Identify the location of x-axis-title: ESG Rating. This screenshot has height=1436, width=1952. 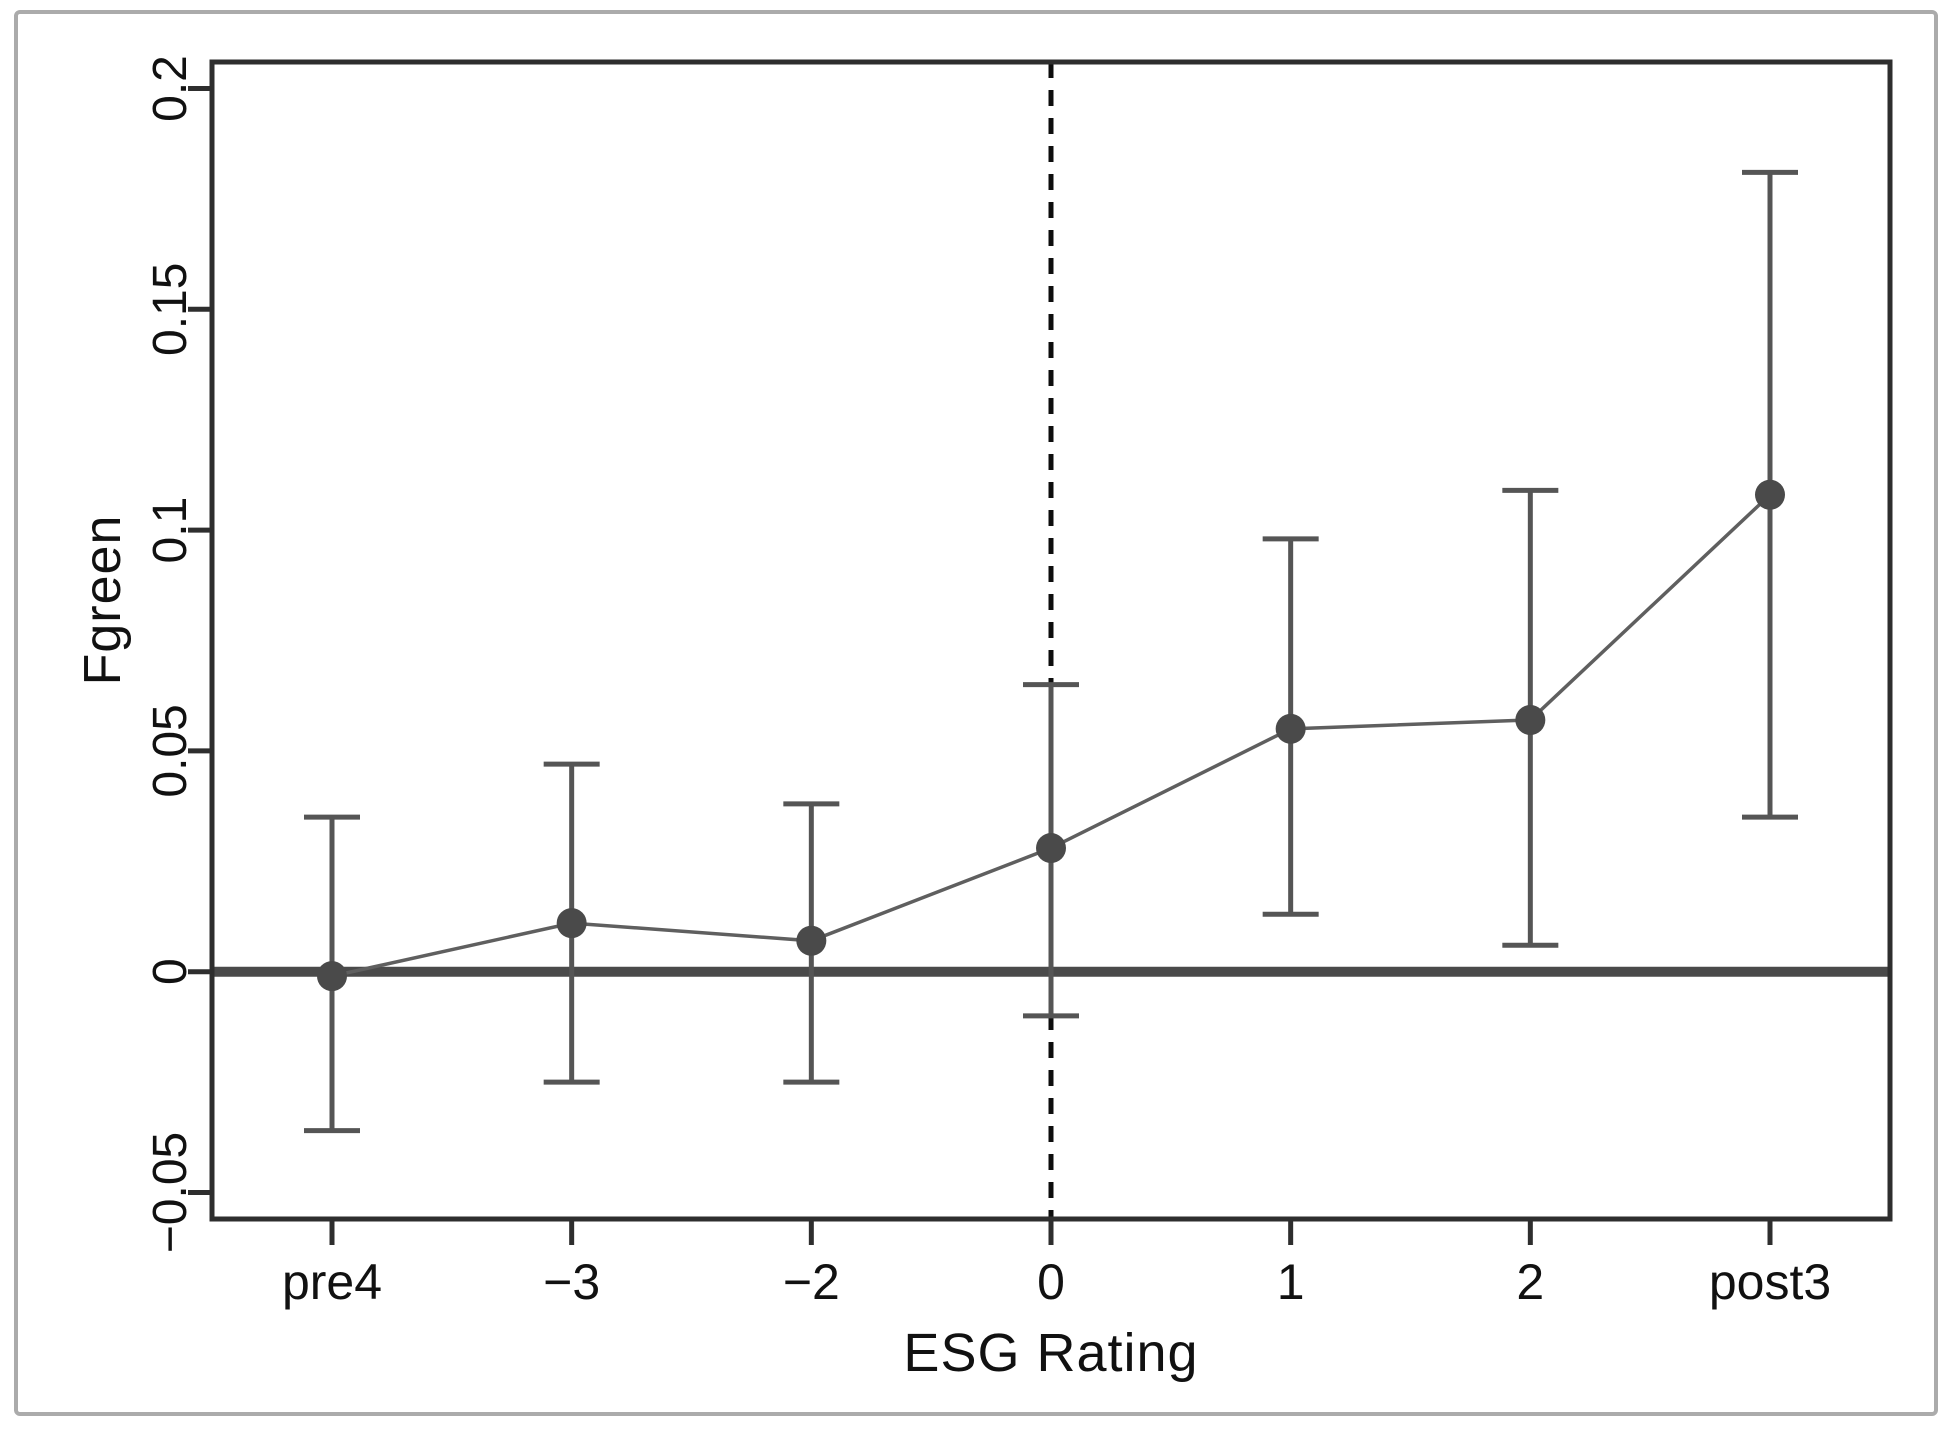
(1051, 1353).